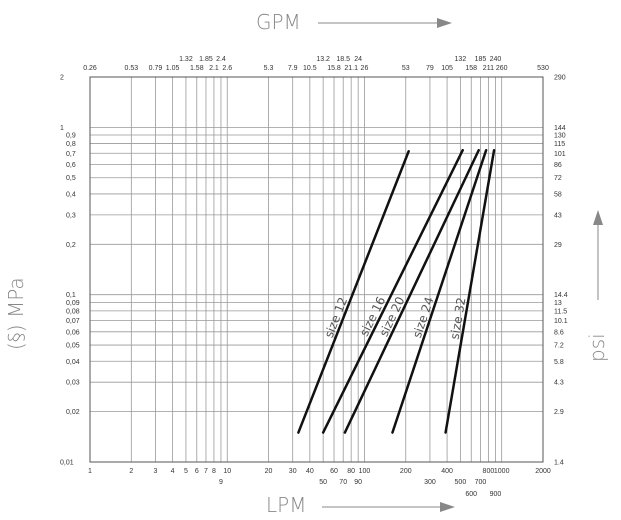 This screenshot has height=520, width=621. What do you see at coordinates (560, 78) in the screenshot?
I see `right-tick-label: 290` at bounding box center [560, 78].